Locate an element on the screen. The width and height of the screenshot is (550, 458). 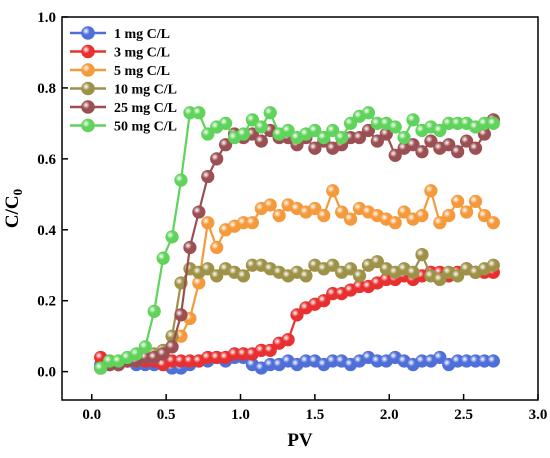
legend-item: 1 mg C/L is located at coordinates (120, 34).